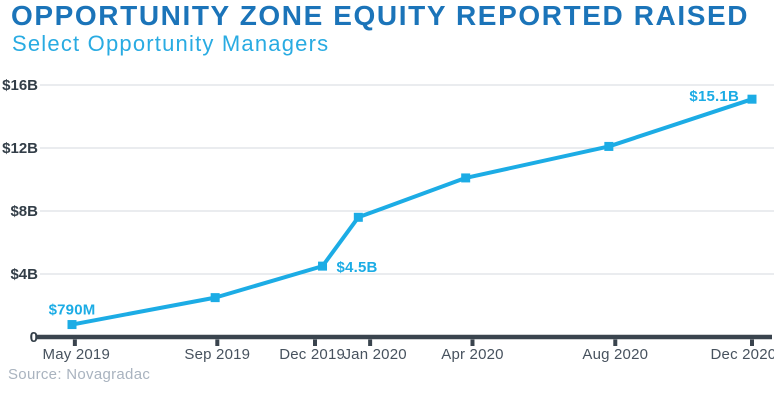  I want to click on data-point-label: $4.5B, so click(357, 267).